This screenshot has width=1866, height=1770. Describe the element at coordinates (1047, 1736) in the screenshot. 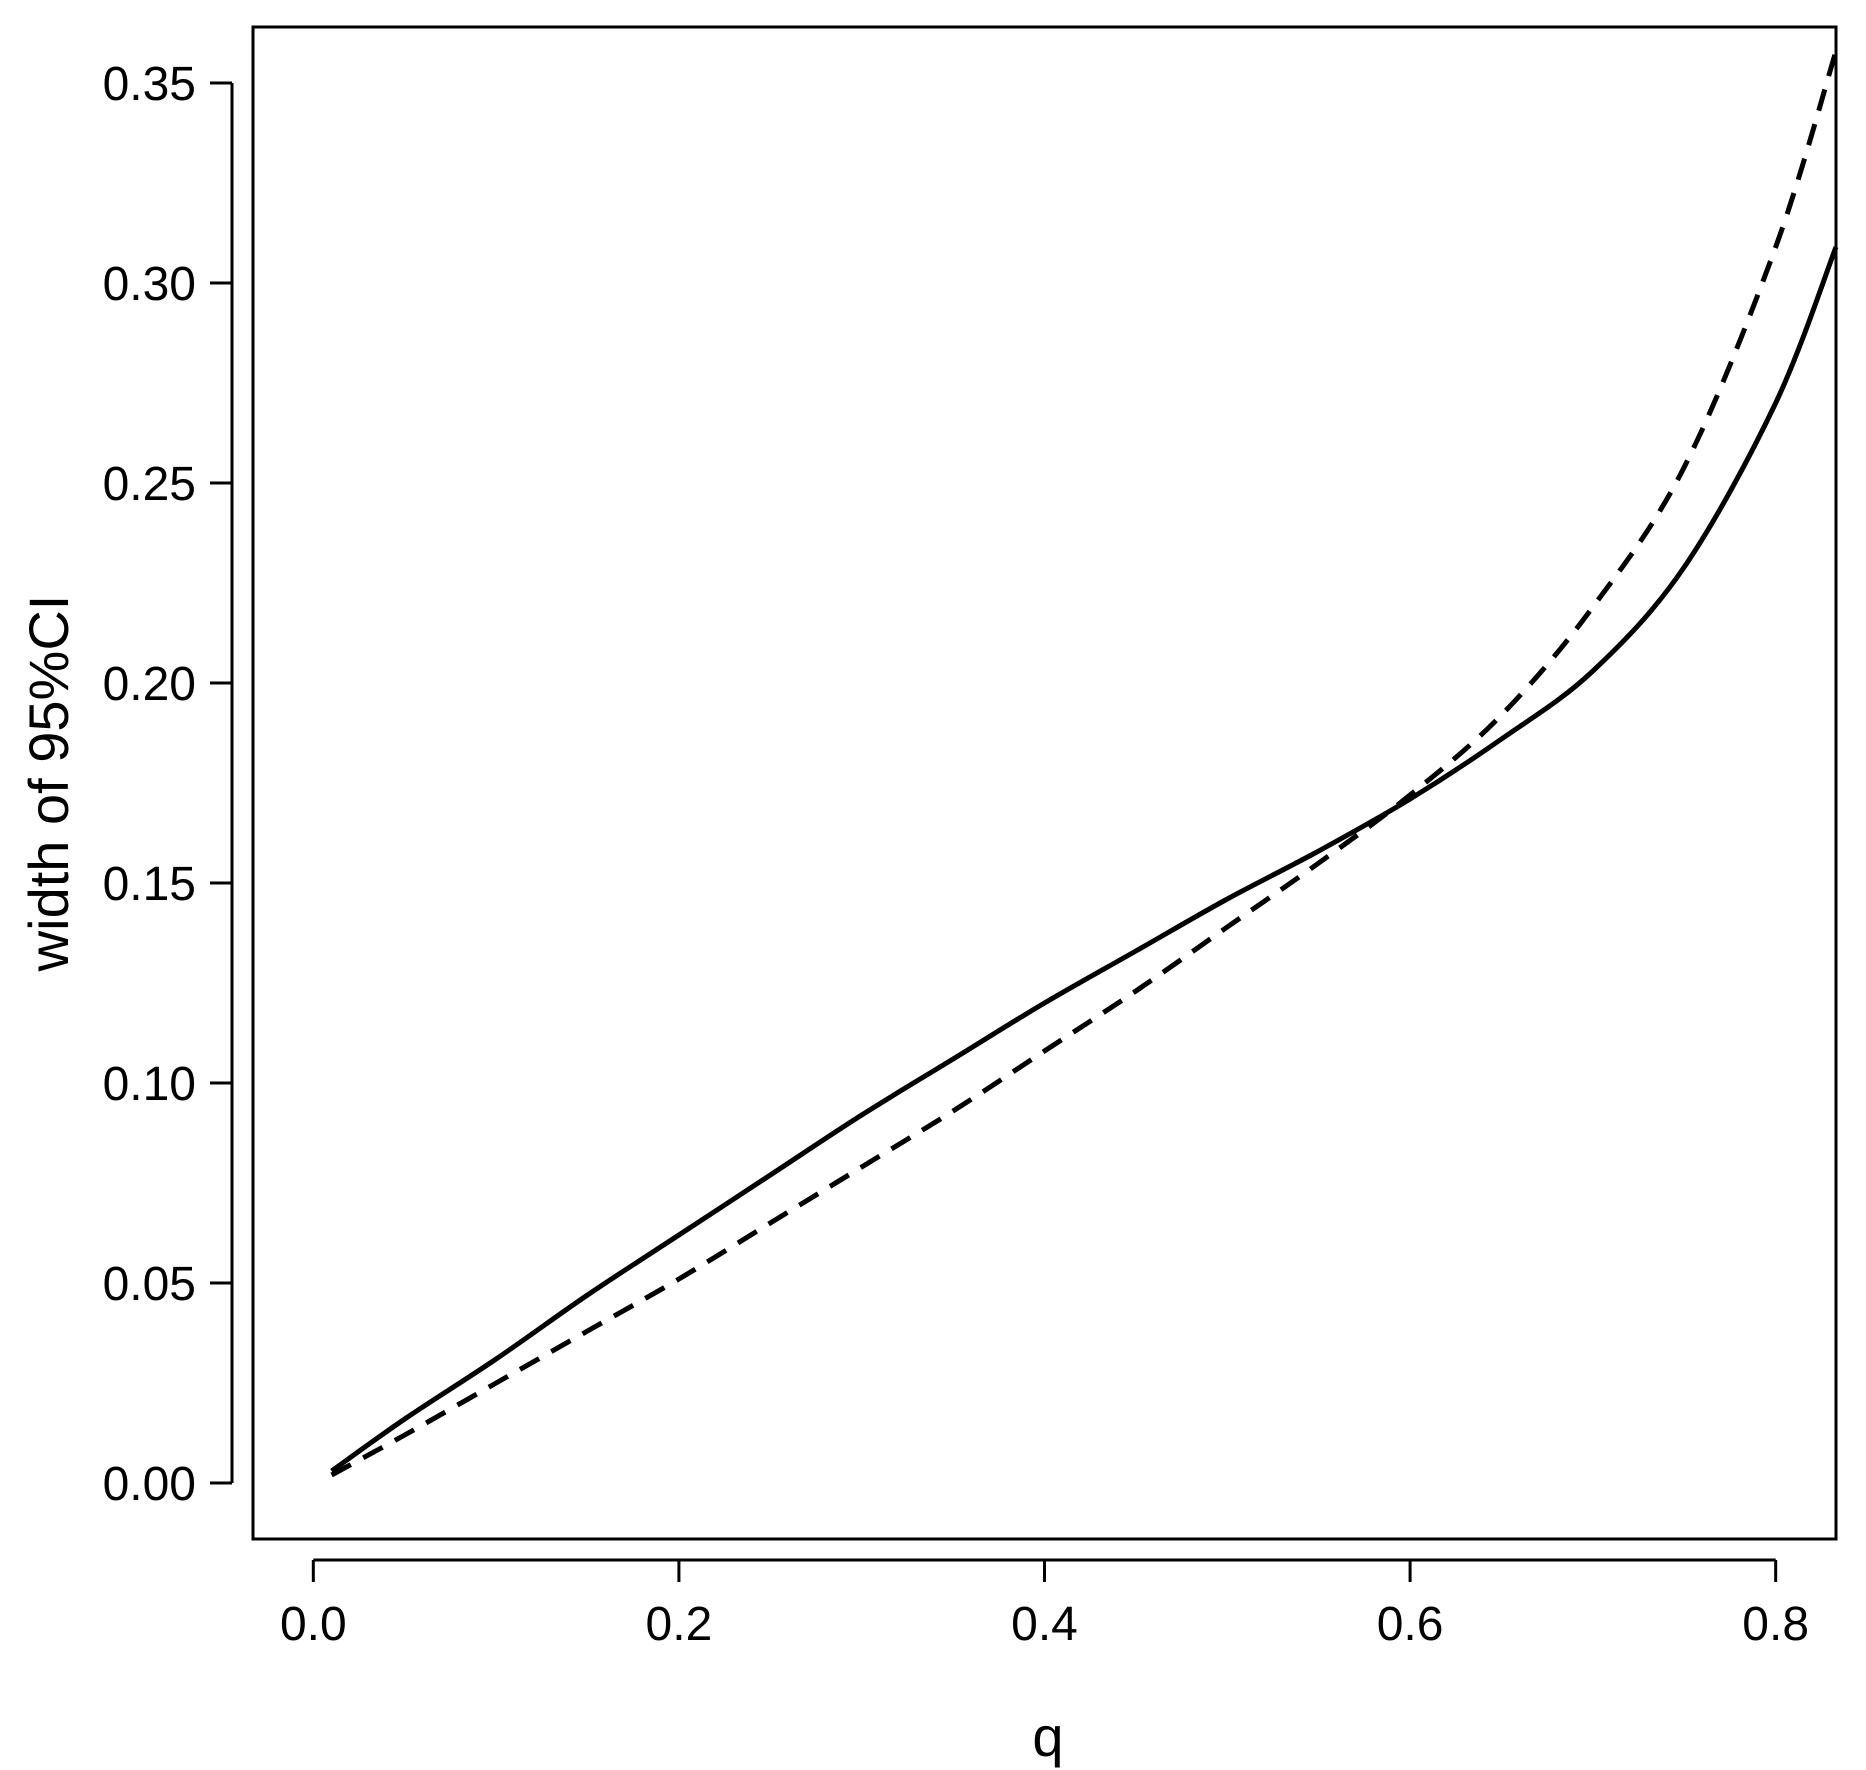

I see `x-axis-title: q` at that location.